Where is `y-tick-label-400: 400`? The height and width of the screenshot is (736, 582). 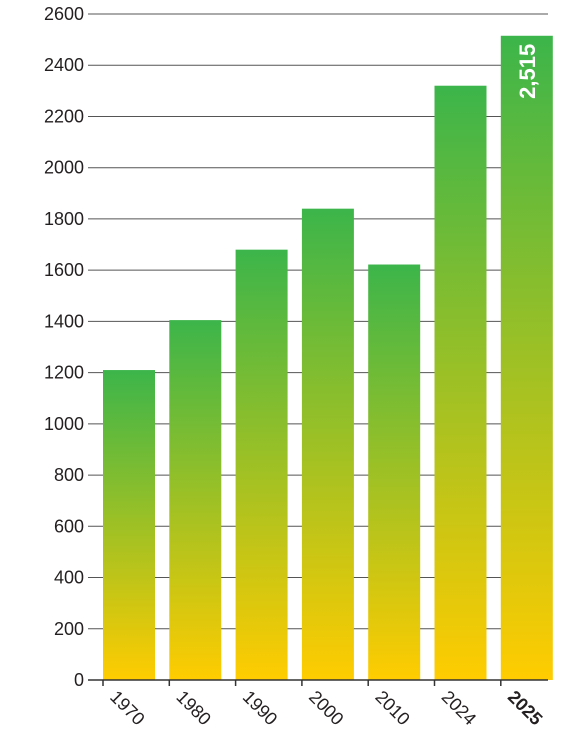
y-tick-label-400: 400 is located at coordinates (69, 578).